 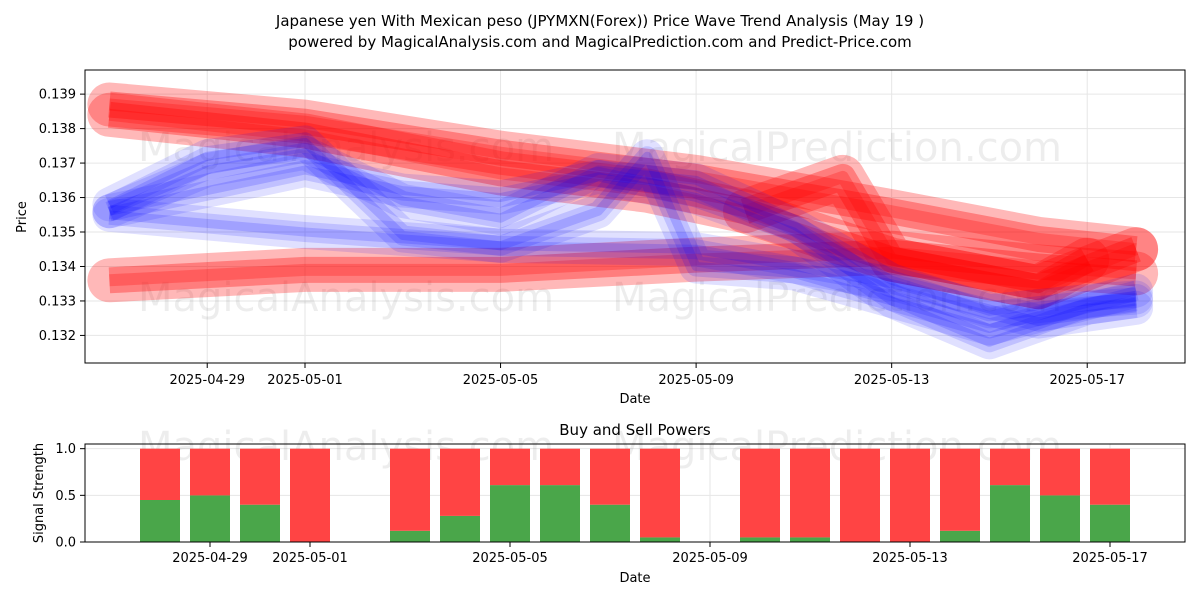 I want to click on watermark-prediction-top: MagicalPrediction.com, so click(x=837, y=148).